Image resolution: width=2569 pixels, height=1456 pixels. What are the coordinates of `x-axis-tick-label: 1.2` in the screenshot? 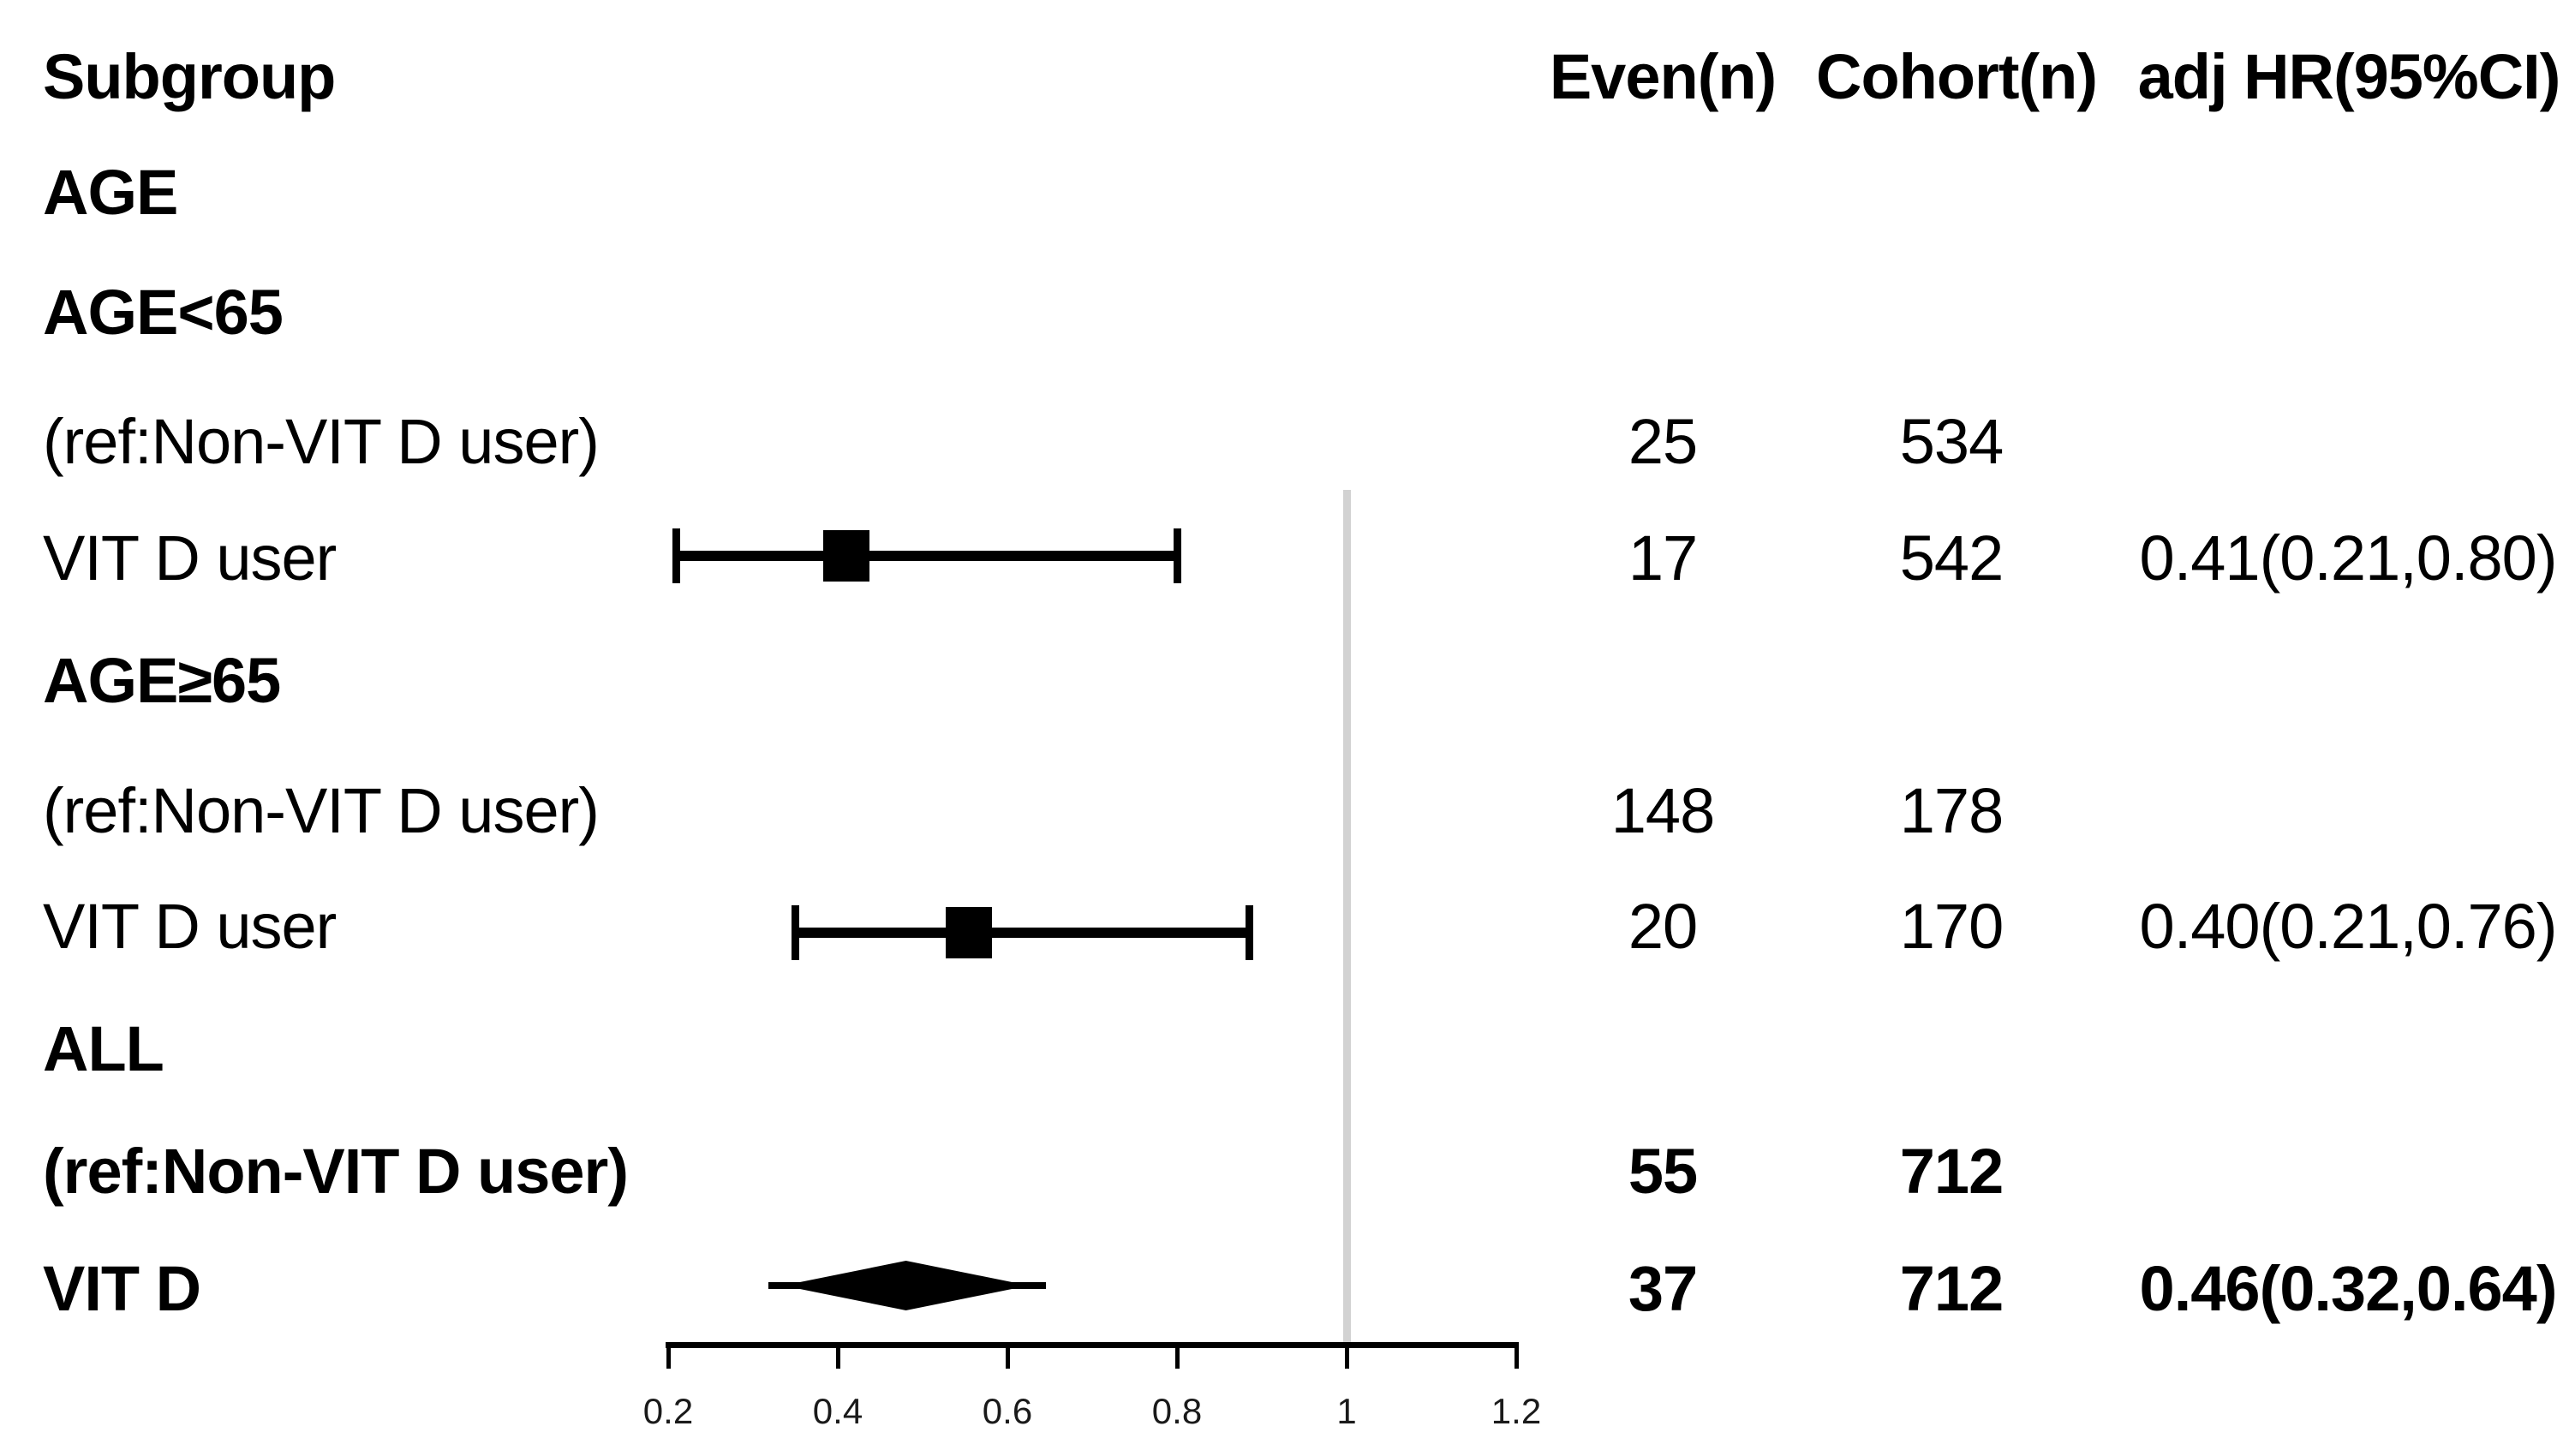 It's located at (1516, 1411).